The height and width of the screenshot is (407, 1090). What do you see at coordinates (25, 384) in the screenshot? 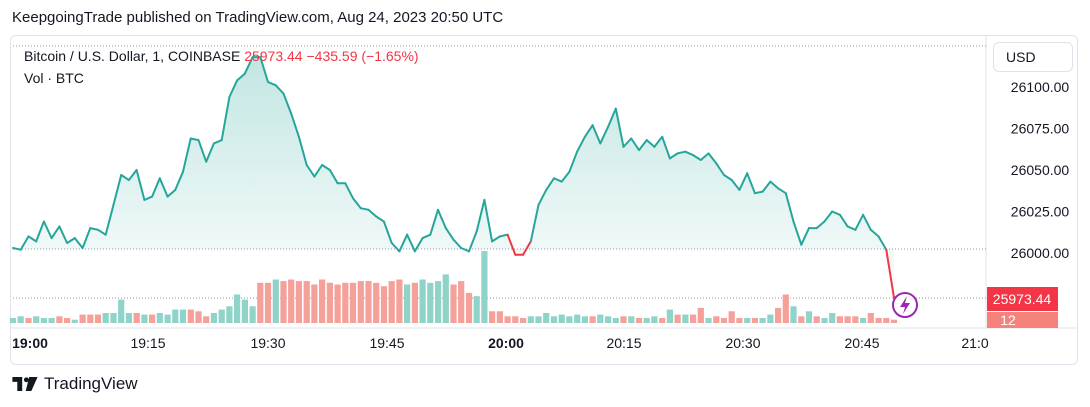
I see `tradingview-logo-icon` at bounding box center [25, 384].